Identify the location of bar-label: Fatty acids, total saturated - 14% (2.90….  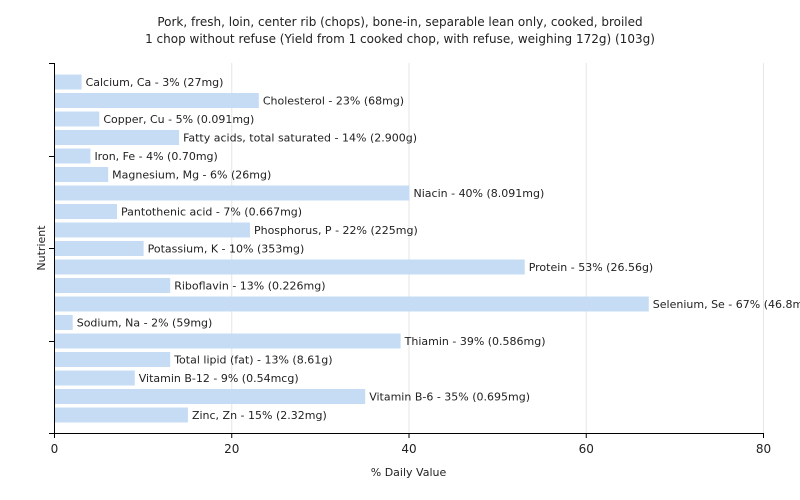
(300, 138).